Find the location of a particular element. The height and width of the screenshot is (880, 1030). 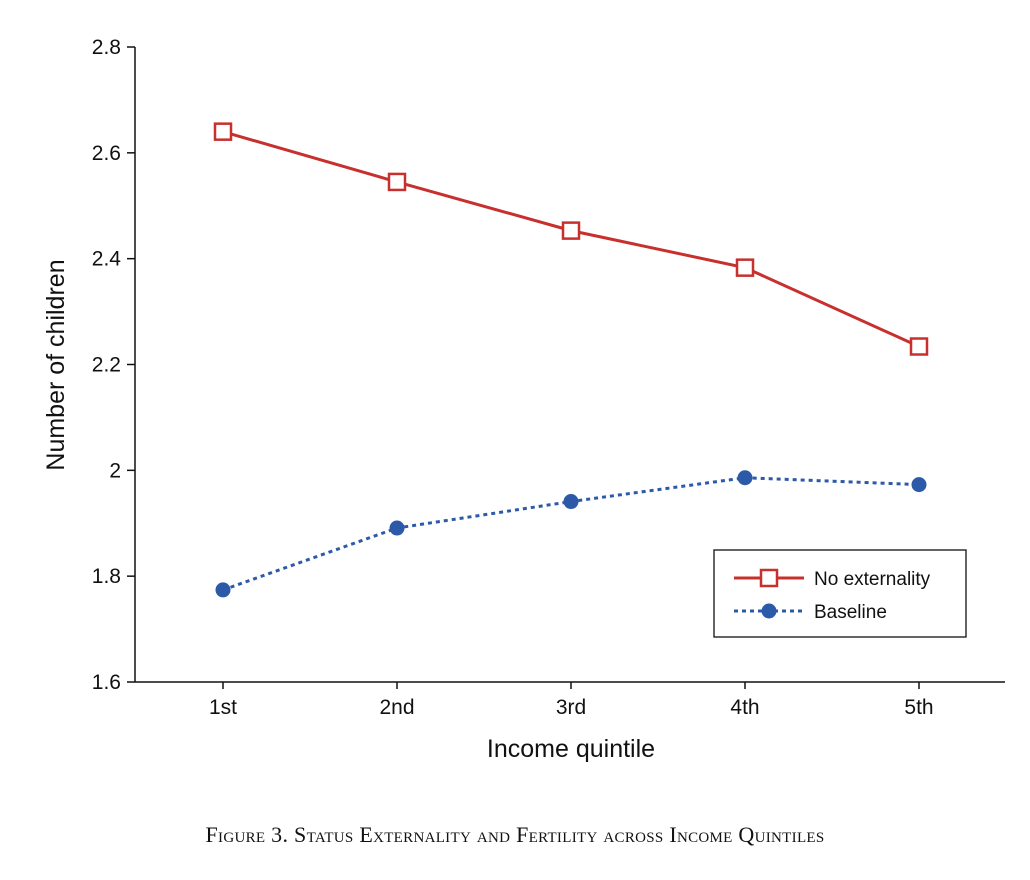

y-tick-label: 2.2 is located at coordinates (106, 365).